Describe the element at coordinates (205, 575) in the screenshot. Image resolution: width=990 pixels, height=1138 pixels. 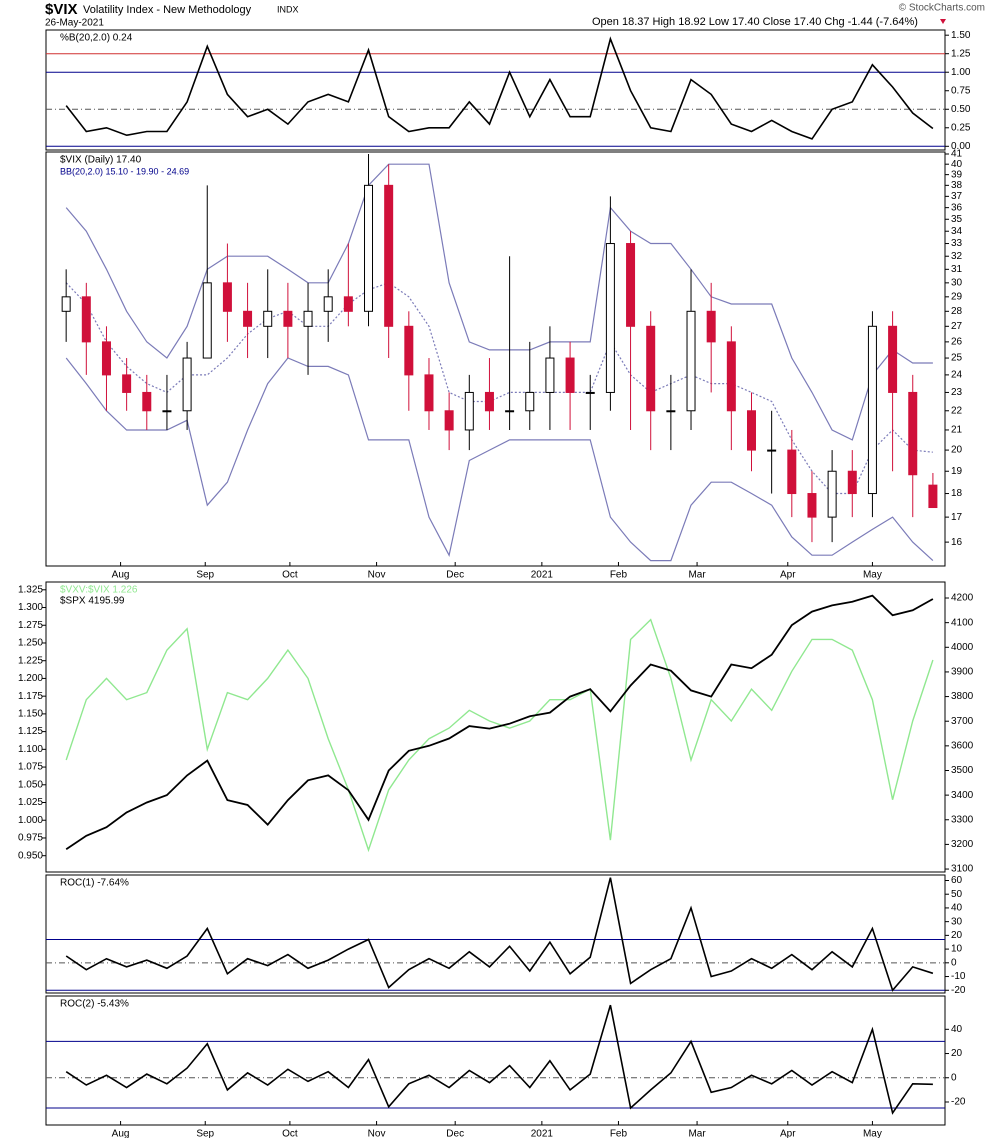
I see `x-tick-label: Sep` at that location.